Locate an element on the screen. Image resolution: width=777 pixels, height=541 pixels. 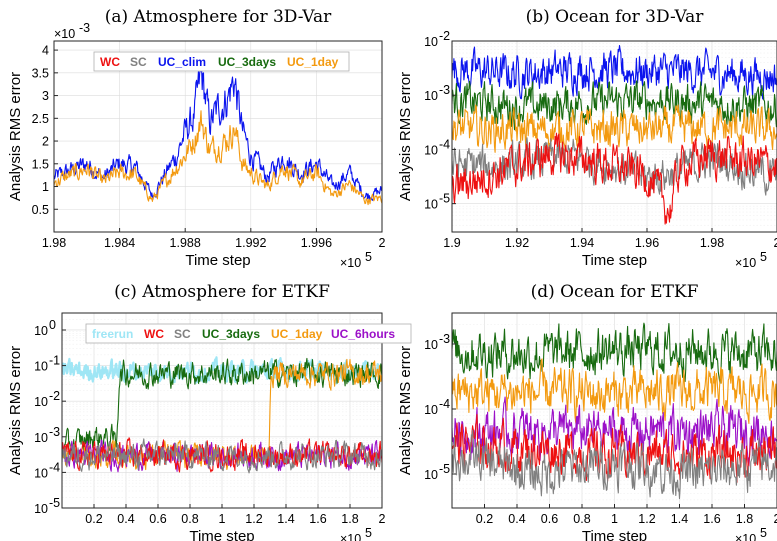
y-tick-label: 2.5 is located at coordinates (40, 119).